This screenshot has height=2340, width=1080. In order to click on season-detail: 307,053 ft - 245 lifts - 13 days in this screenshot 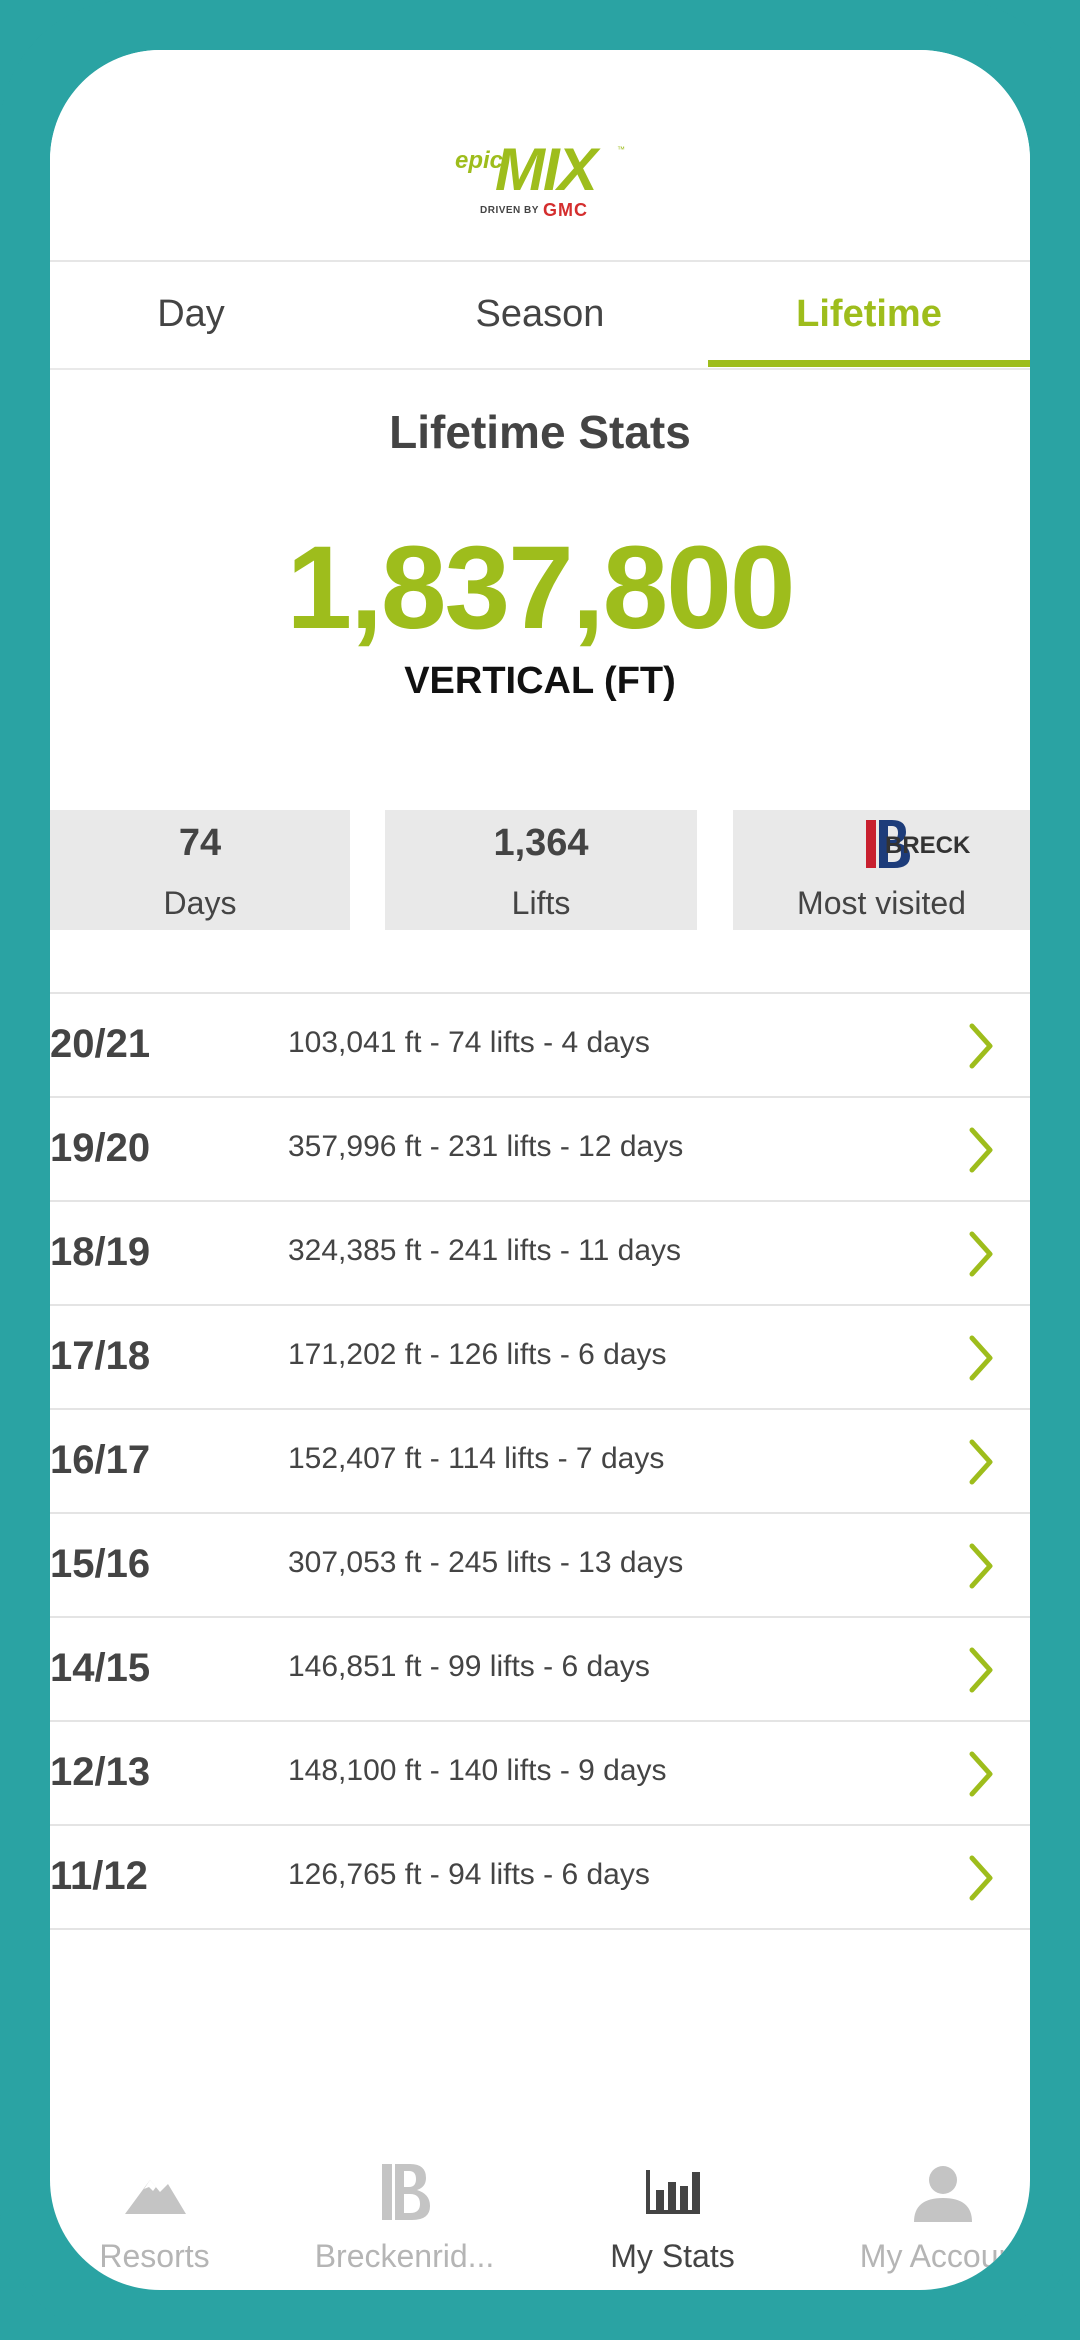, I will do `click(486, 1562)`.